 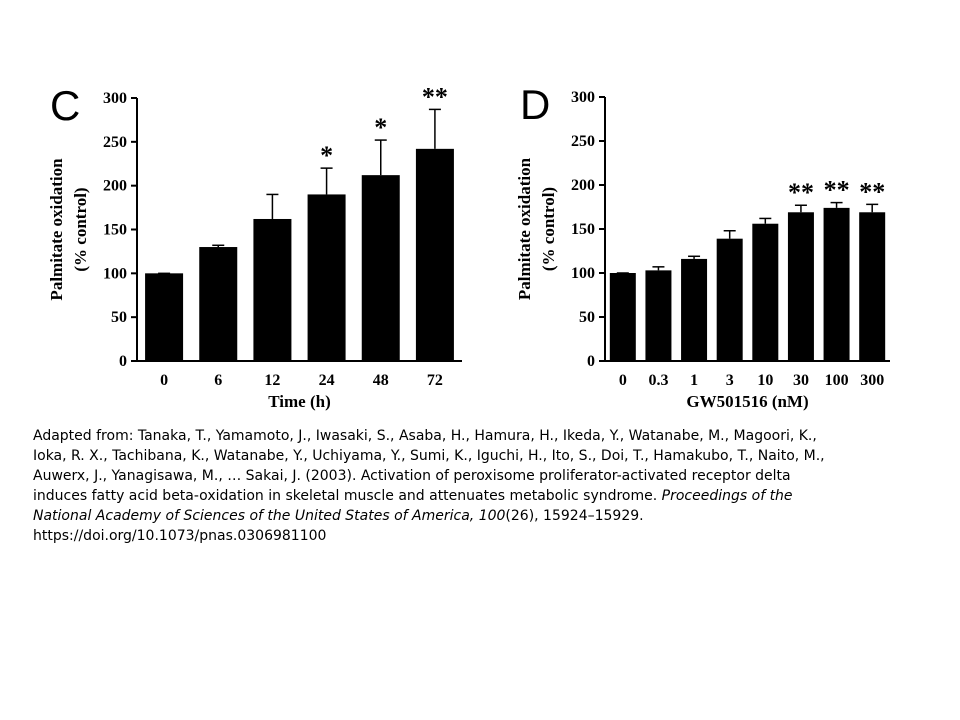 I want to click on citation-line: https://doi.org/10.1073/pnas.0306981100, so click(x=429, y=536).